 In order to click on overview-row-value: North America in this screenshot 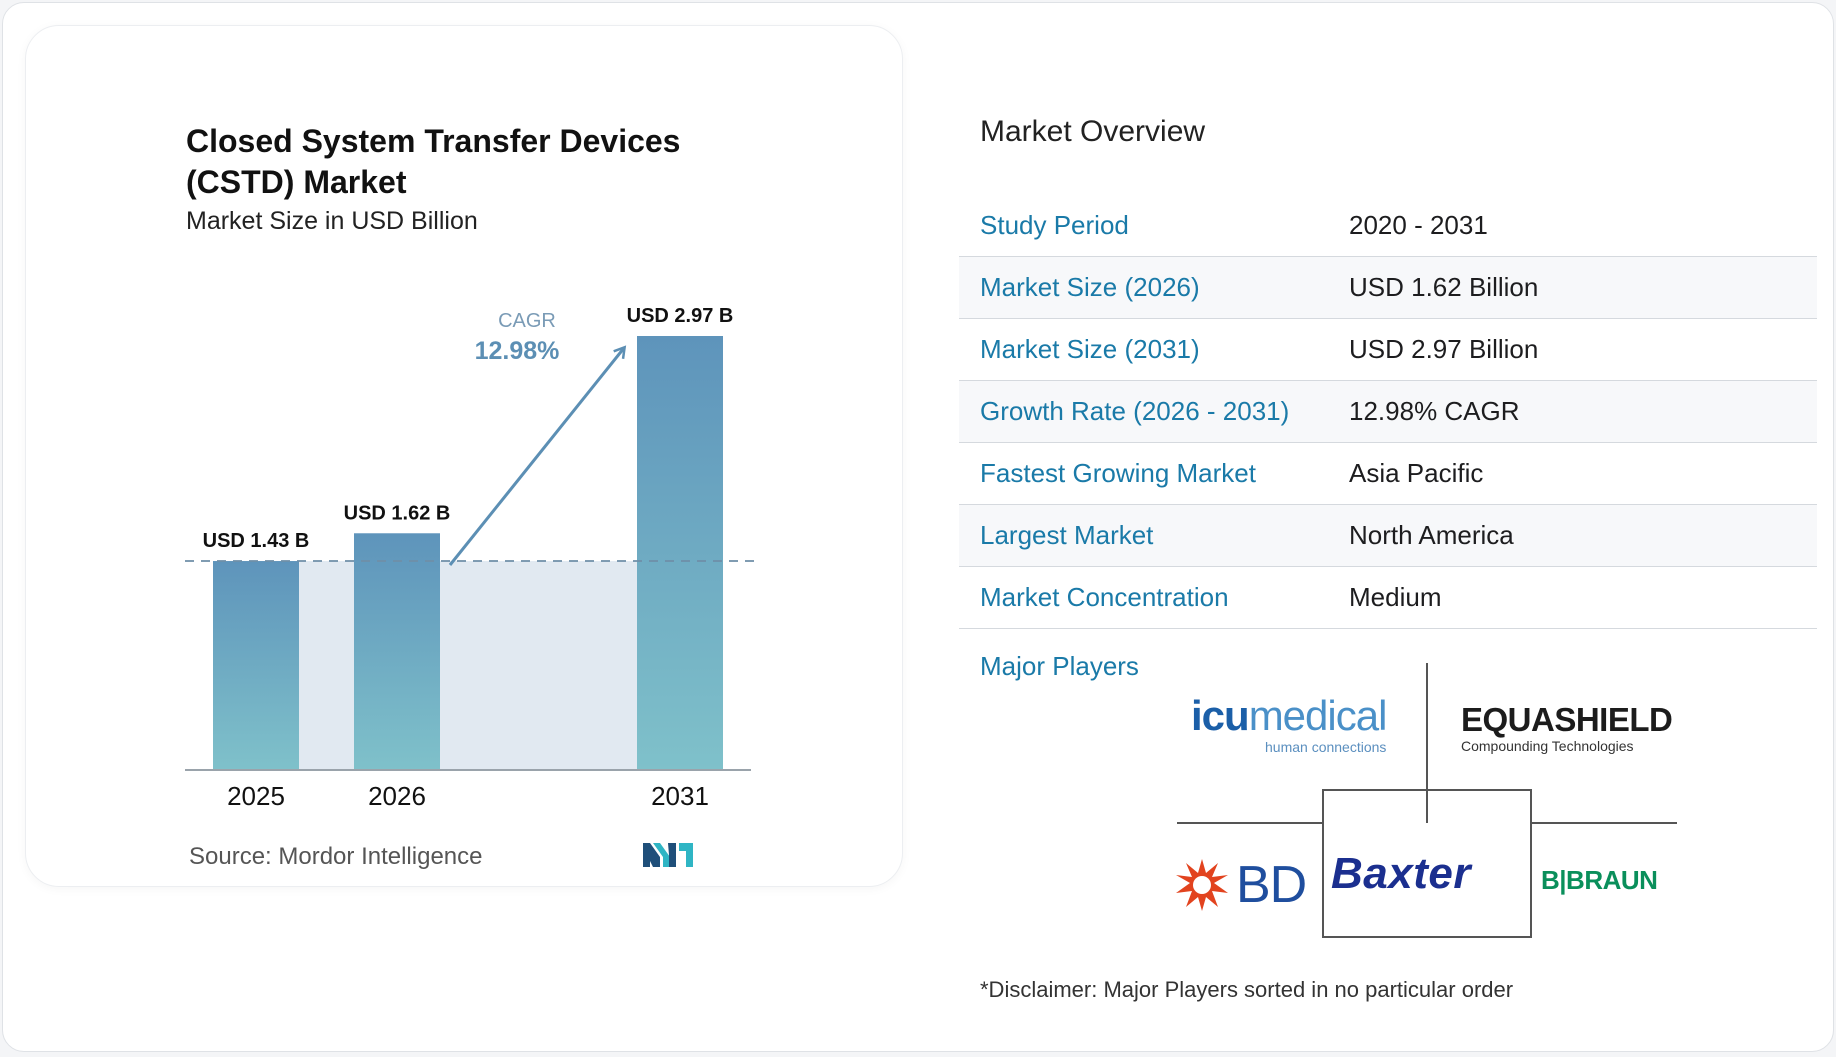, I will do `click(1431, 535)`.